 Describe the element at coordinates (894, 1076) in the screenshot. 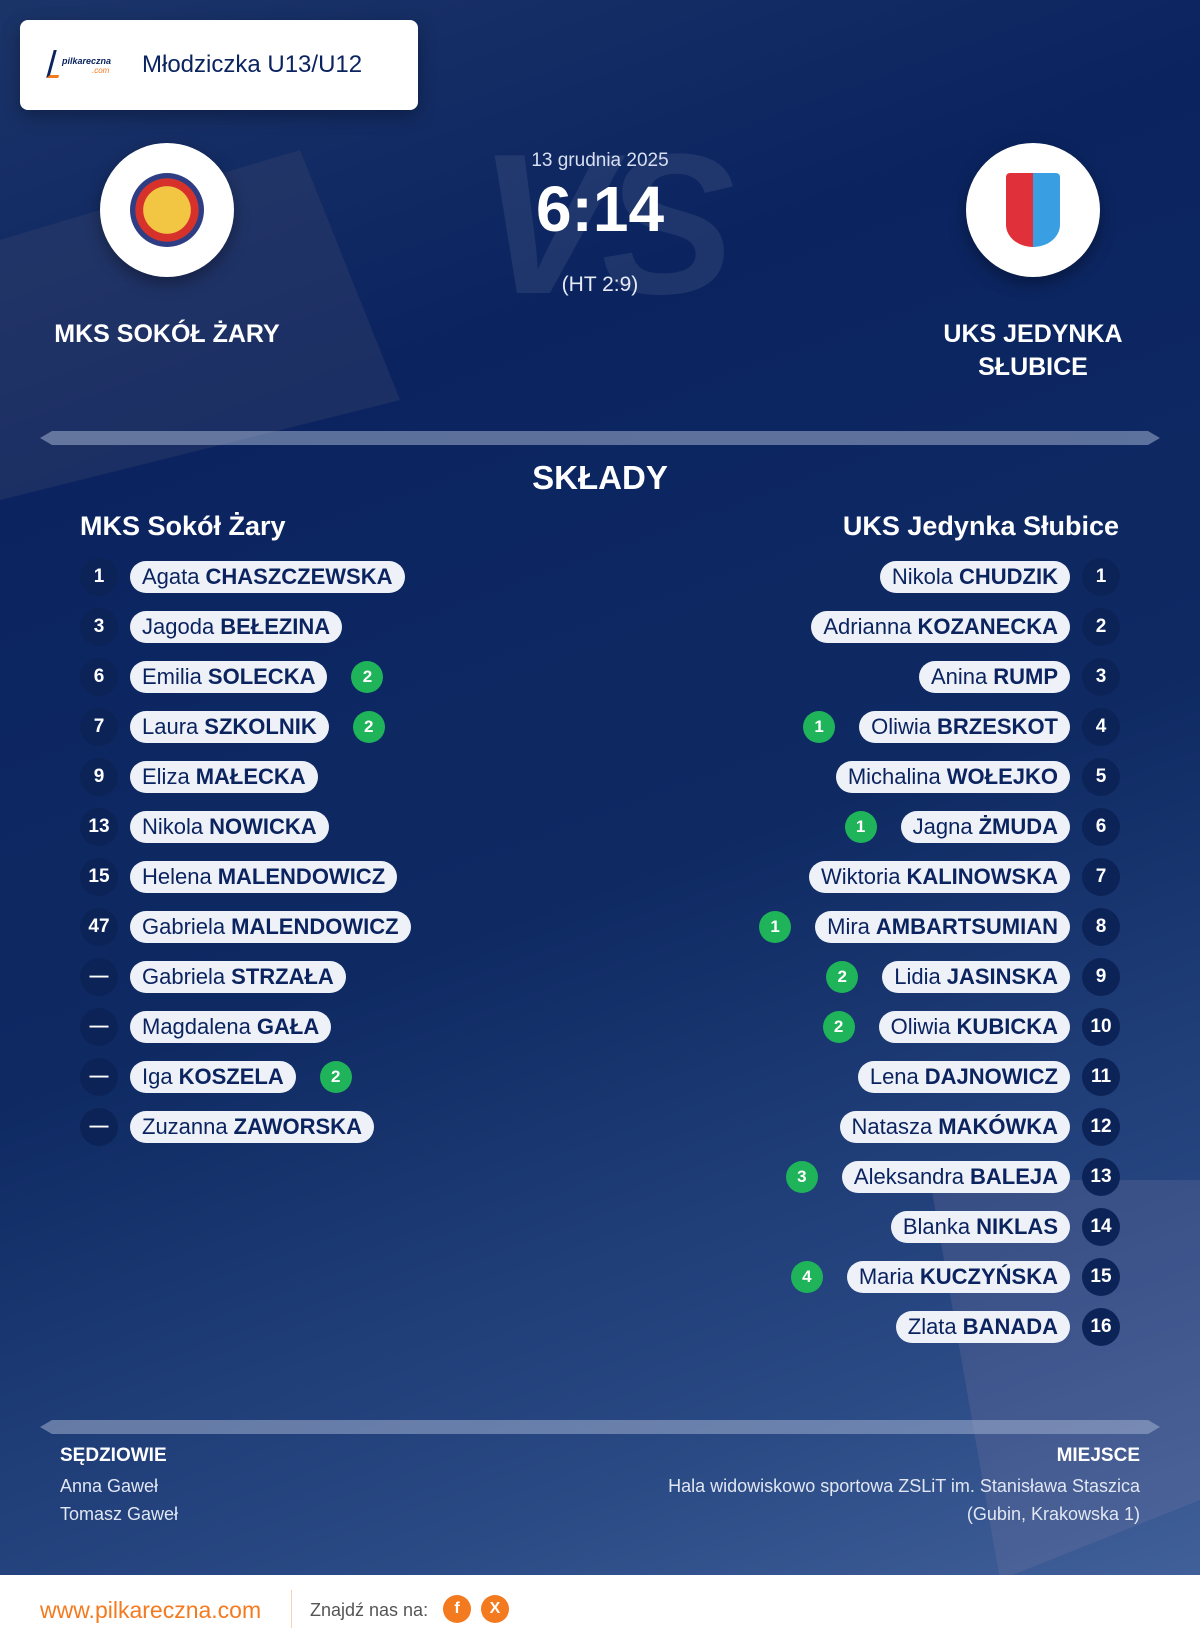

I see `first-name: Lena` at that location.